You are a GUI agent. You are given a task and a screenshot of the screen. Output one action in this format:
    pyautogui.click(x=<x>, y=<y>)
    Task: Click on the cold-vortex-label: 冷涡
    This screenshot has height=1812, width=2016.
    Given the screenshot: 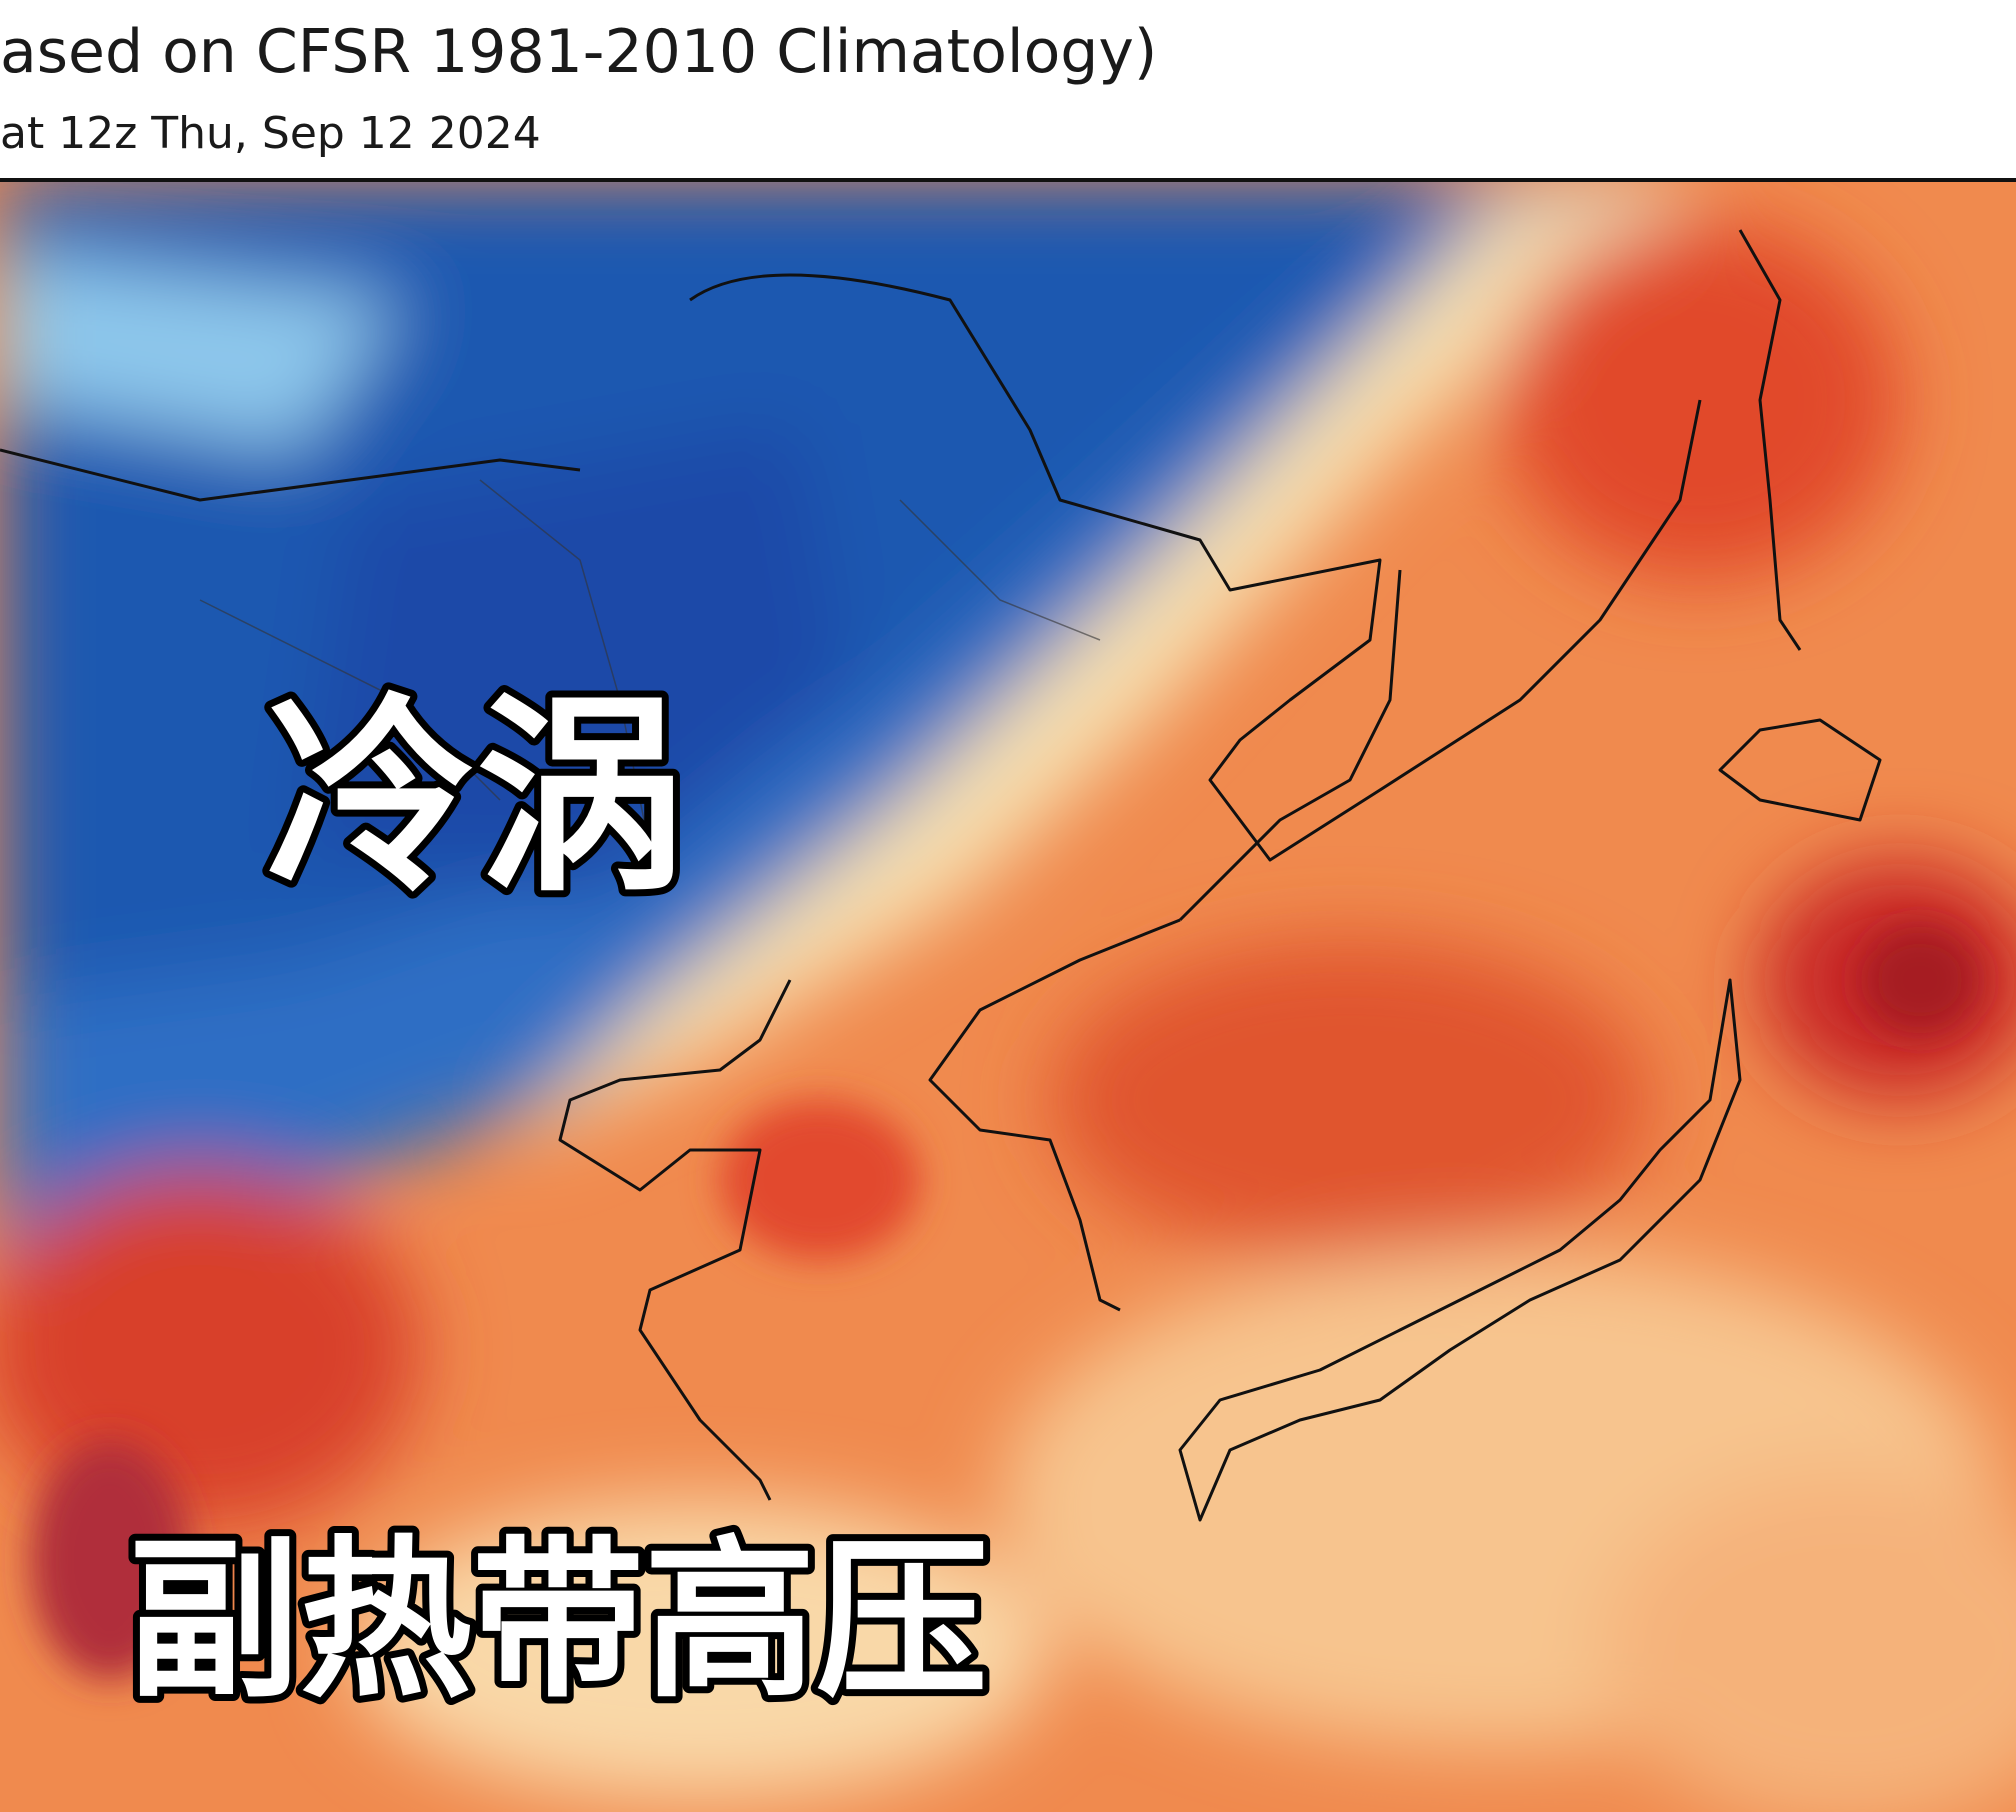 What is the action you would take?
    pyautogui.click(x=476, y=797)
    